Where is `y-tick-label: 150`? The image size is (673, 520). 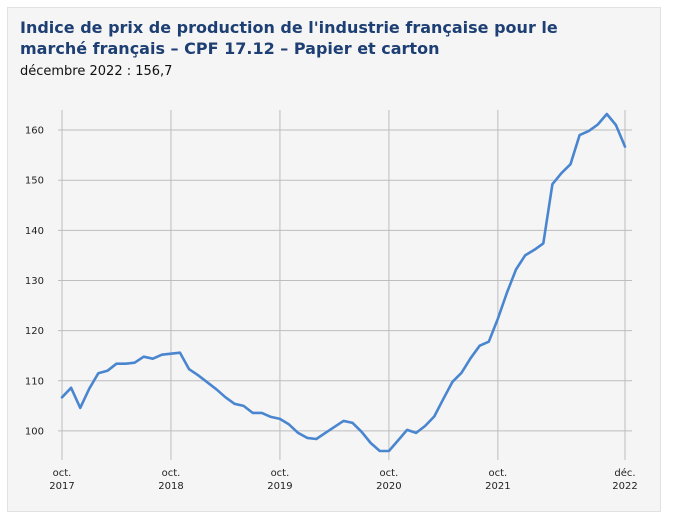 y-tick-label: 150 is located at coordinates (34, 181).